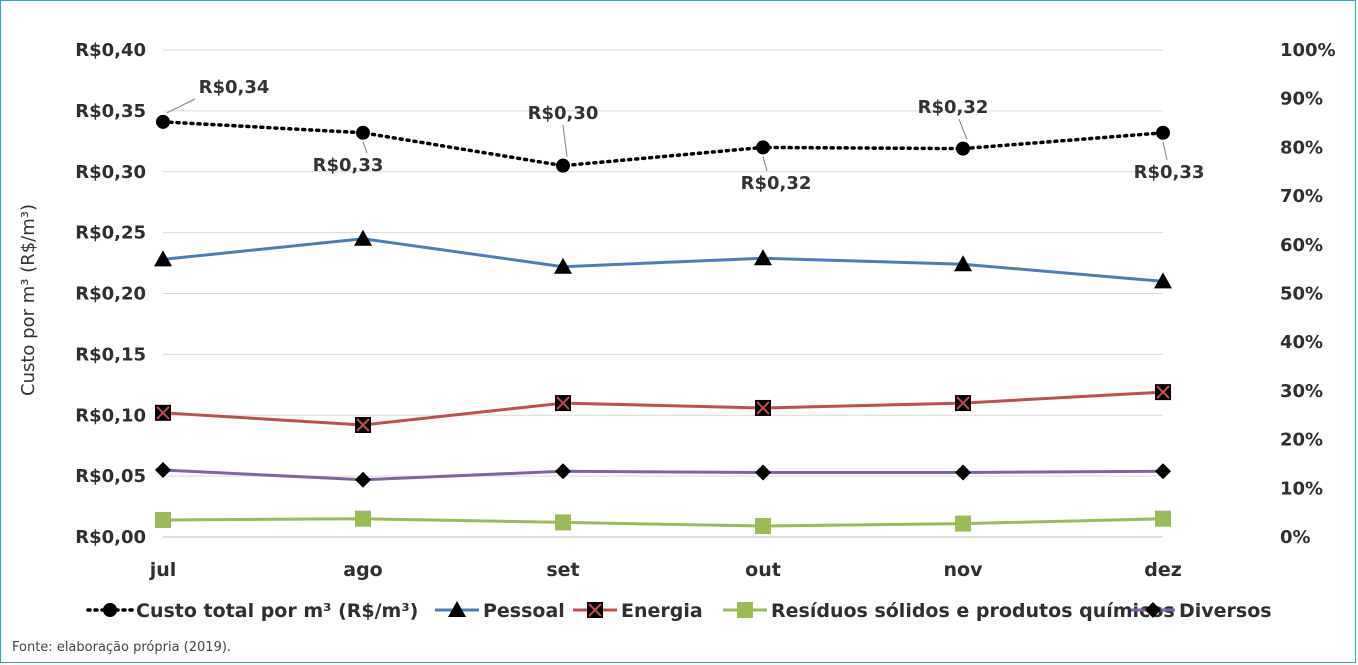  I want to click on legend-item-2: Pessoal, so click(500, 611).